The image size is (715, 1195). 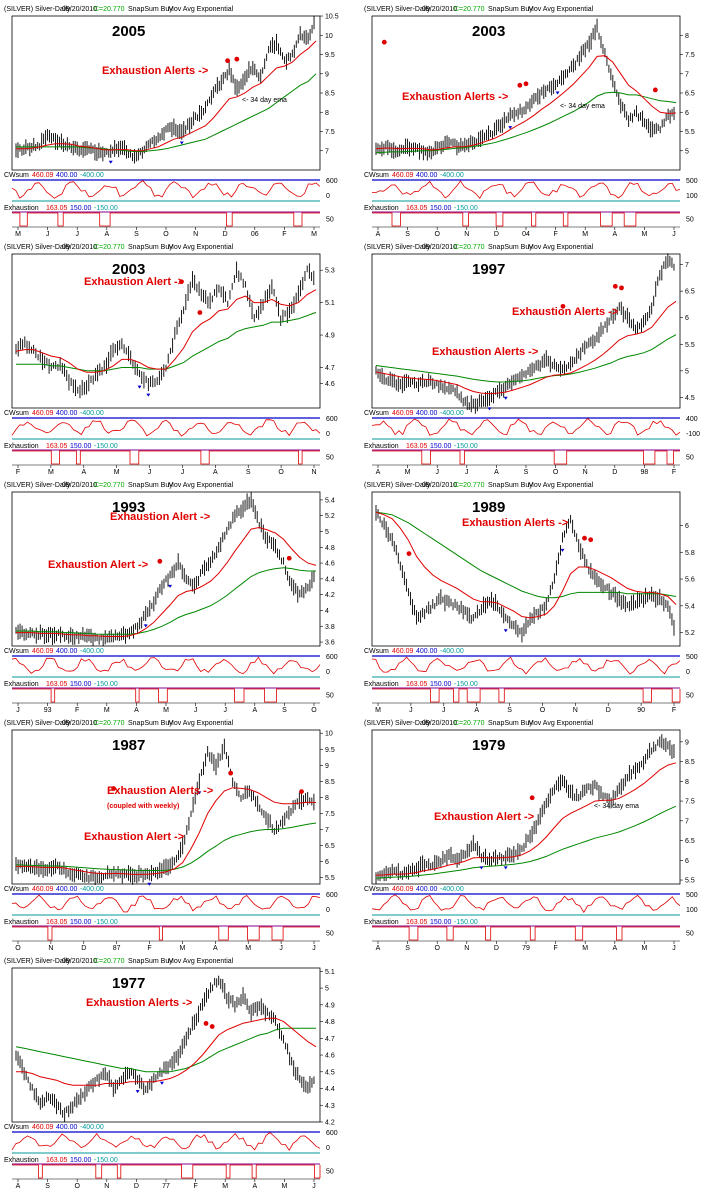 What do you see at coordinates (330, 1072) in the screenshot?
I see `y-tick-label: 4.5` at bounding box center [330, 1072].